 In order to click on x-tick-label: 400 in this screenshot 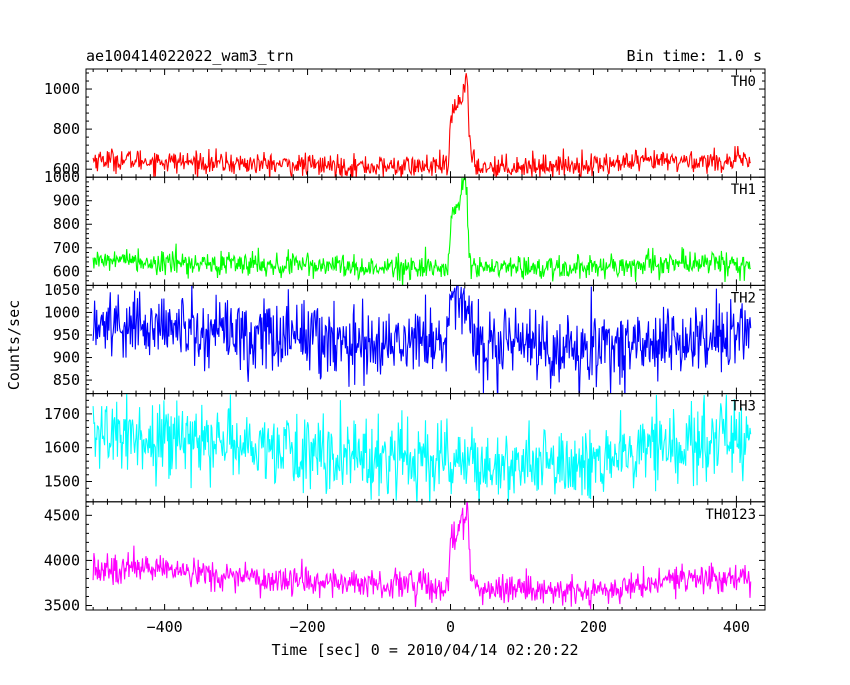, I will do `click(736, 627)`.